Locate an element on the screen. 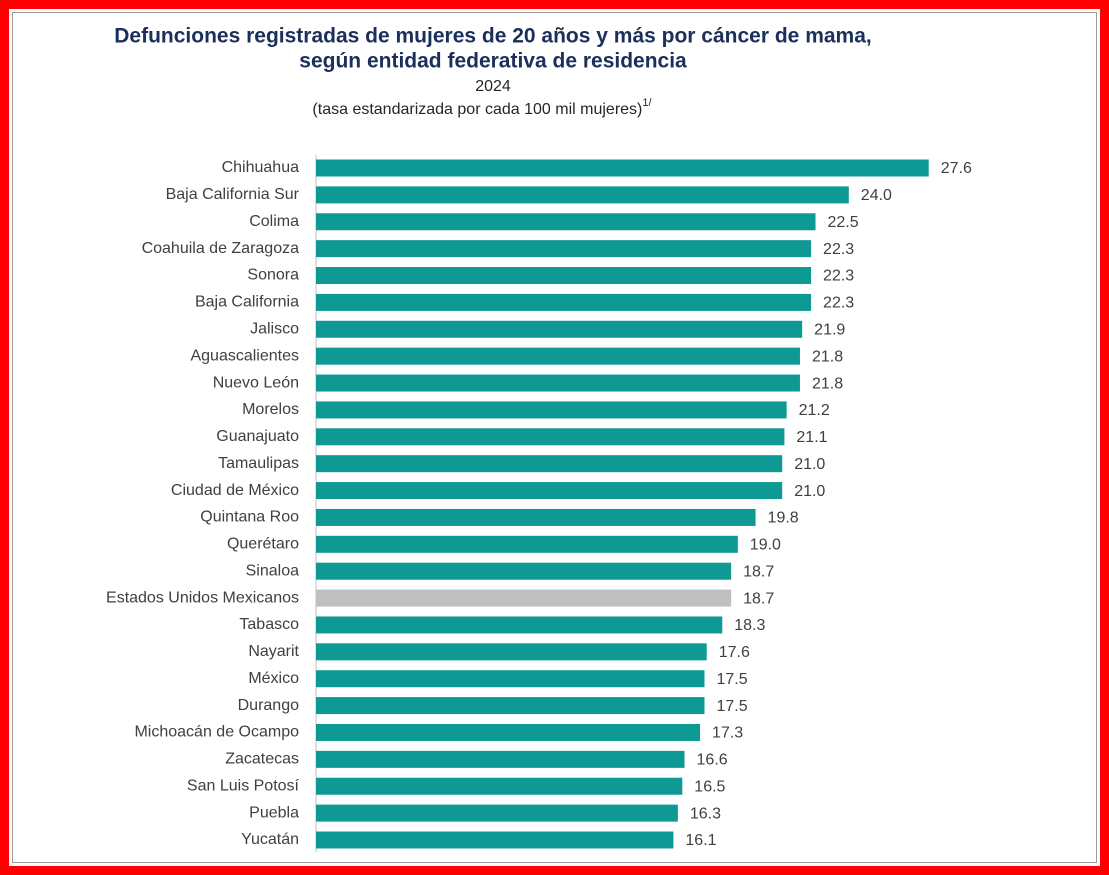 The width and height of the screenshot is (1109, 875). category-label: Colima is located at coordinates (274, 221).